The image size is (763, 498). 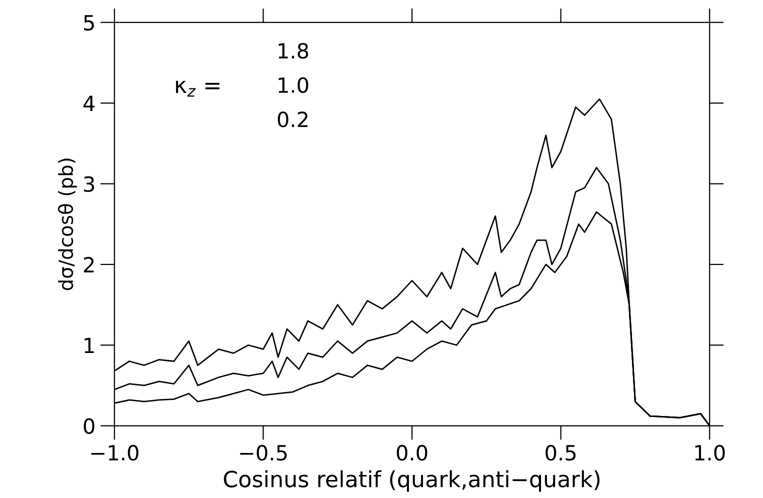 I want to click on annotation: 0.2, so click(x=293, y=120).